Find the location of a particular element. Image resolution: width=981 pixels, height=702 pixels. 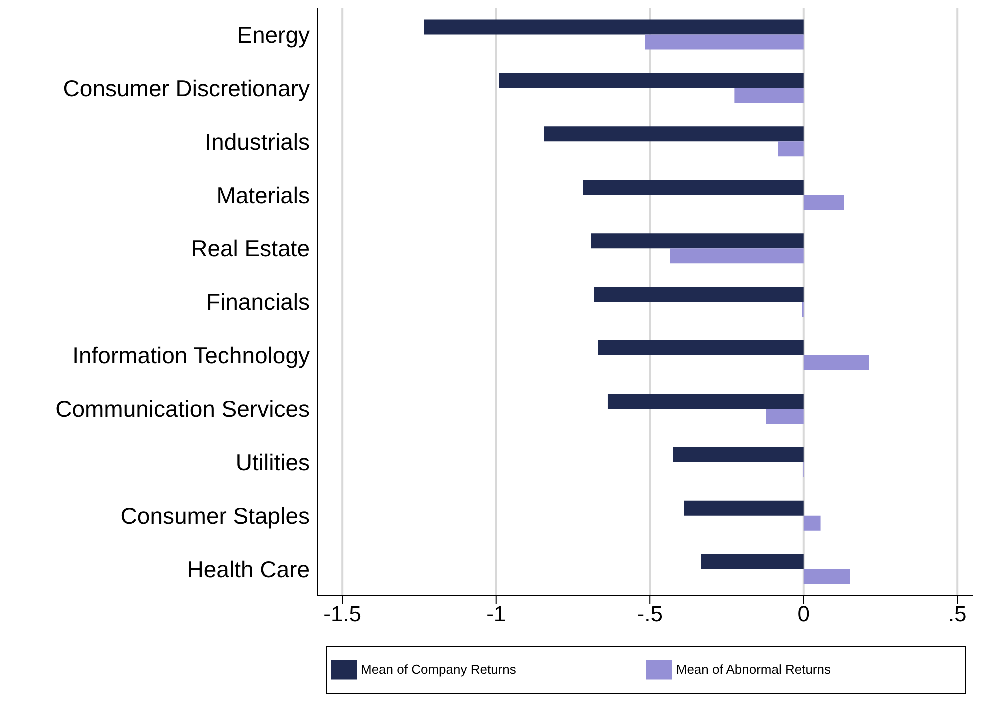

x-tick-label: 0 is located at coordinates (804, 614).